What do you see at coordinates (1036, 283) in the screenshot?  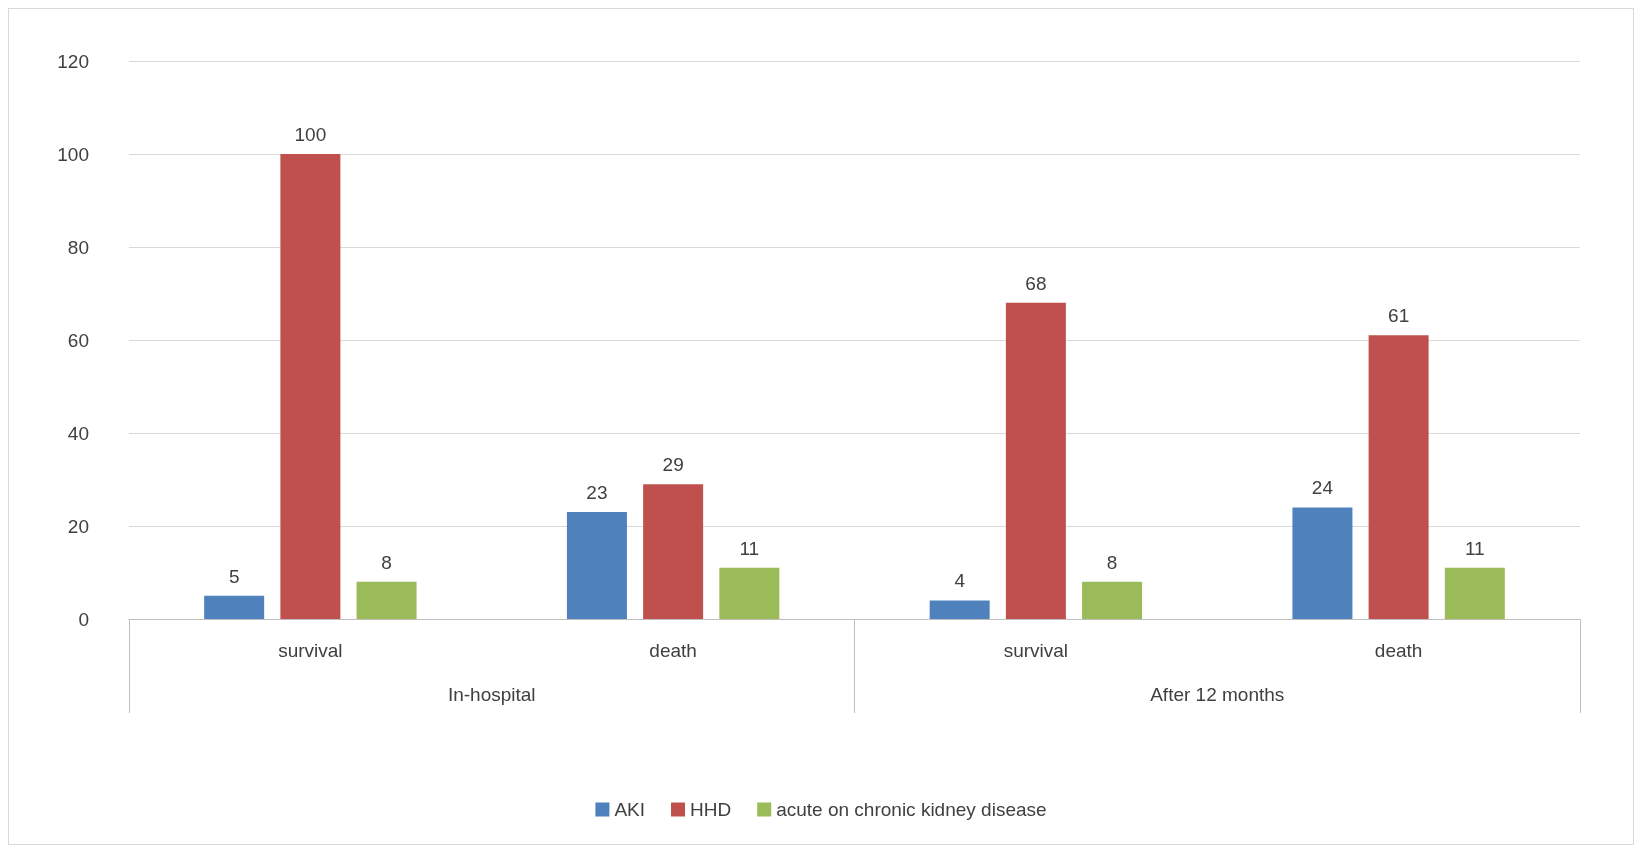 I see `data-label: 68` at bounding box center [1036, 283].